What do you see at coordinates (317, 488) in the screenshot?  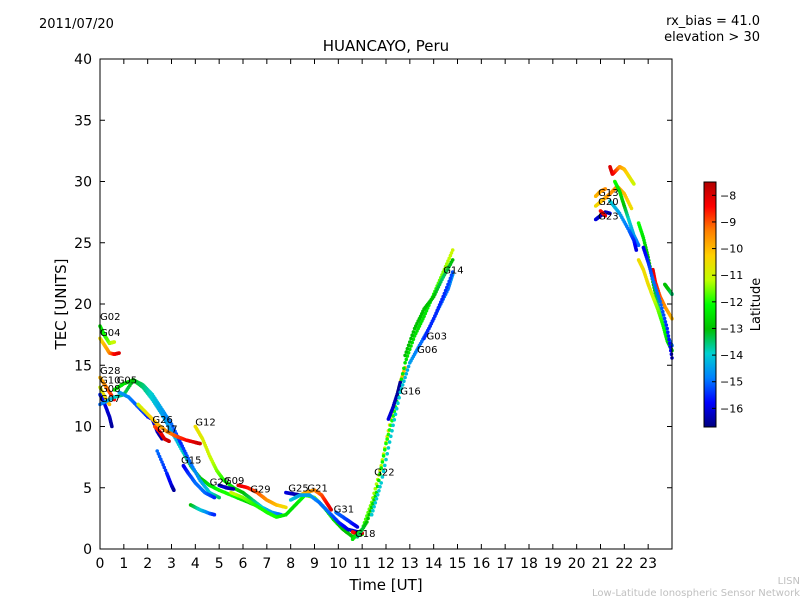 I see `prn-label-g21: G21` at bounding box center [317, 488].